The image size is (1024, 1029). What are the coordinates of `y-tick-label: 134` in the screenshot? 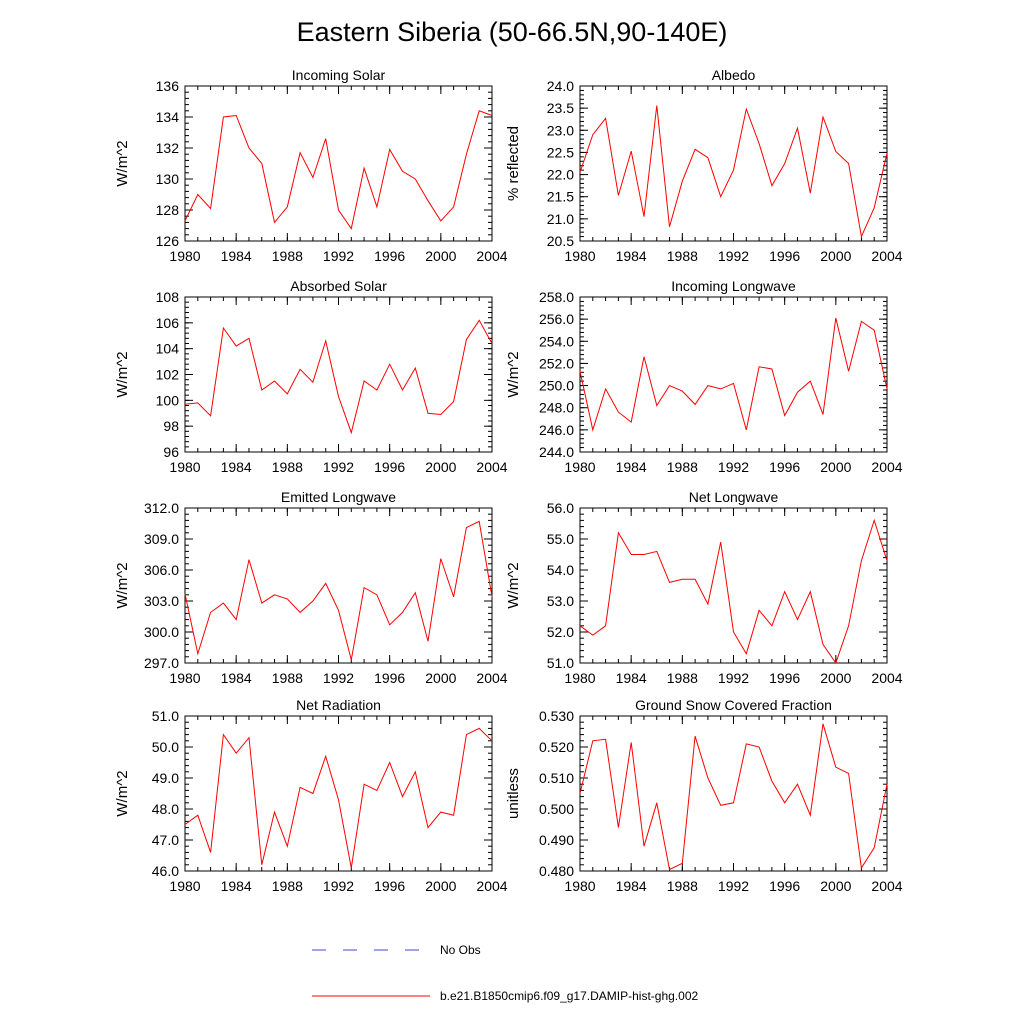 It's located at (168, 117).